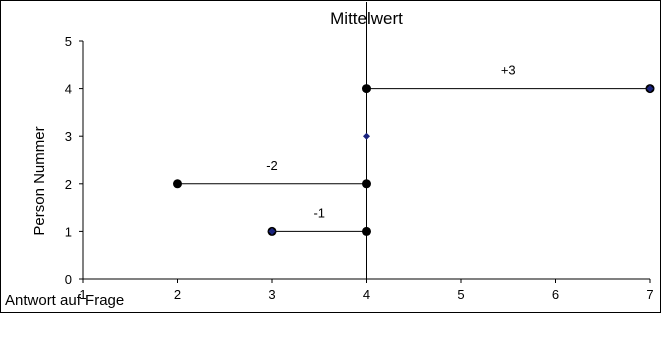 This screenshot has width=663, height=345. I want to click on x-tick-label: 2, so click(177, 294).